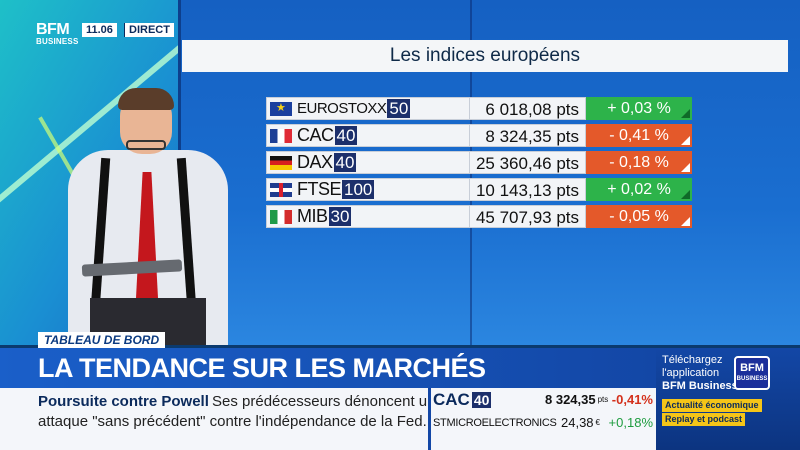 The width and height of the screenshot is (800, 450). Describe the element at coordinates (429, 419) in the screenshot. I see `divider` at that location.